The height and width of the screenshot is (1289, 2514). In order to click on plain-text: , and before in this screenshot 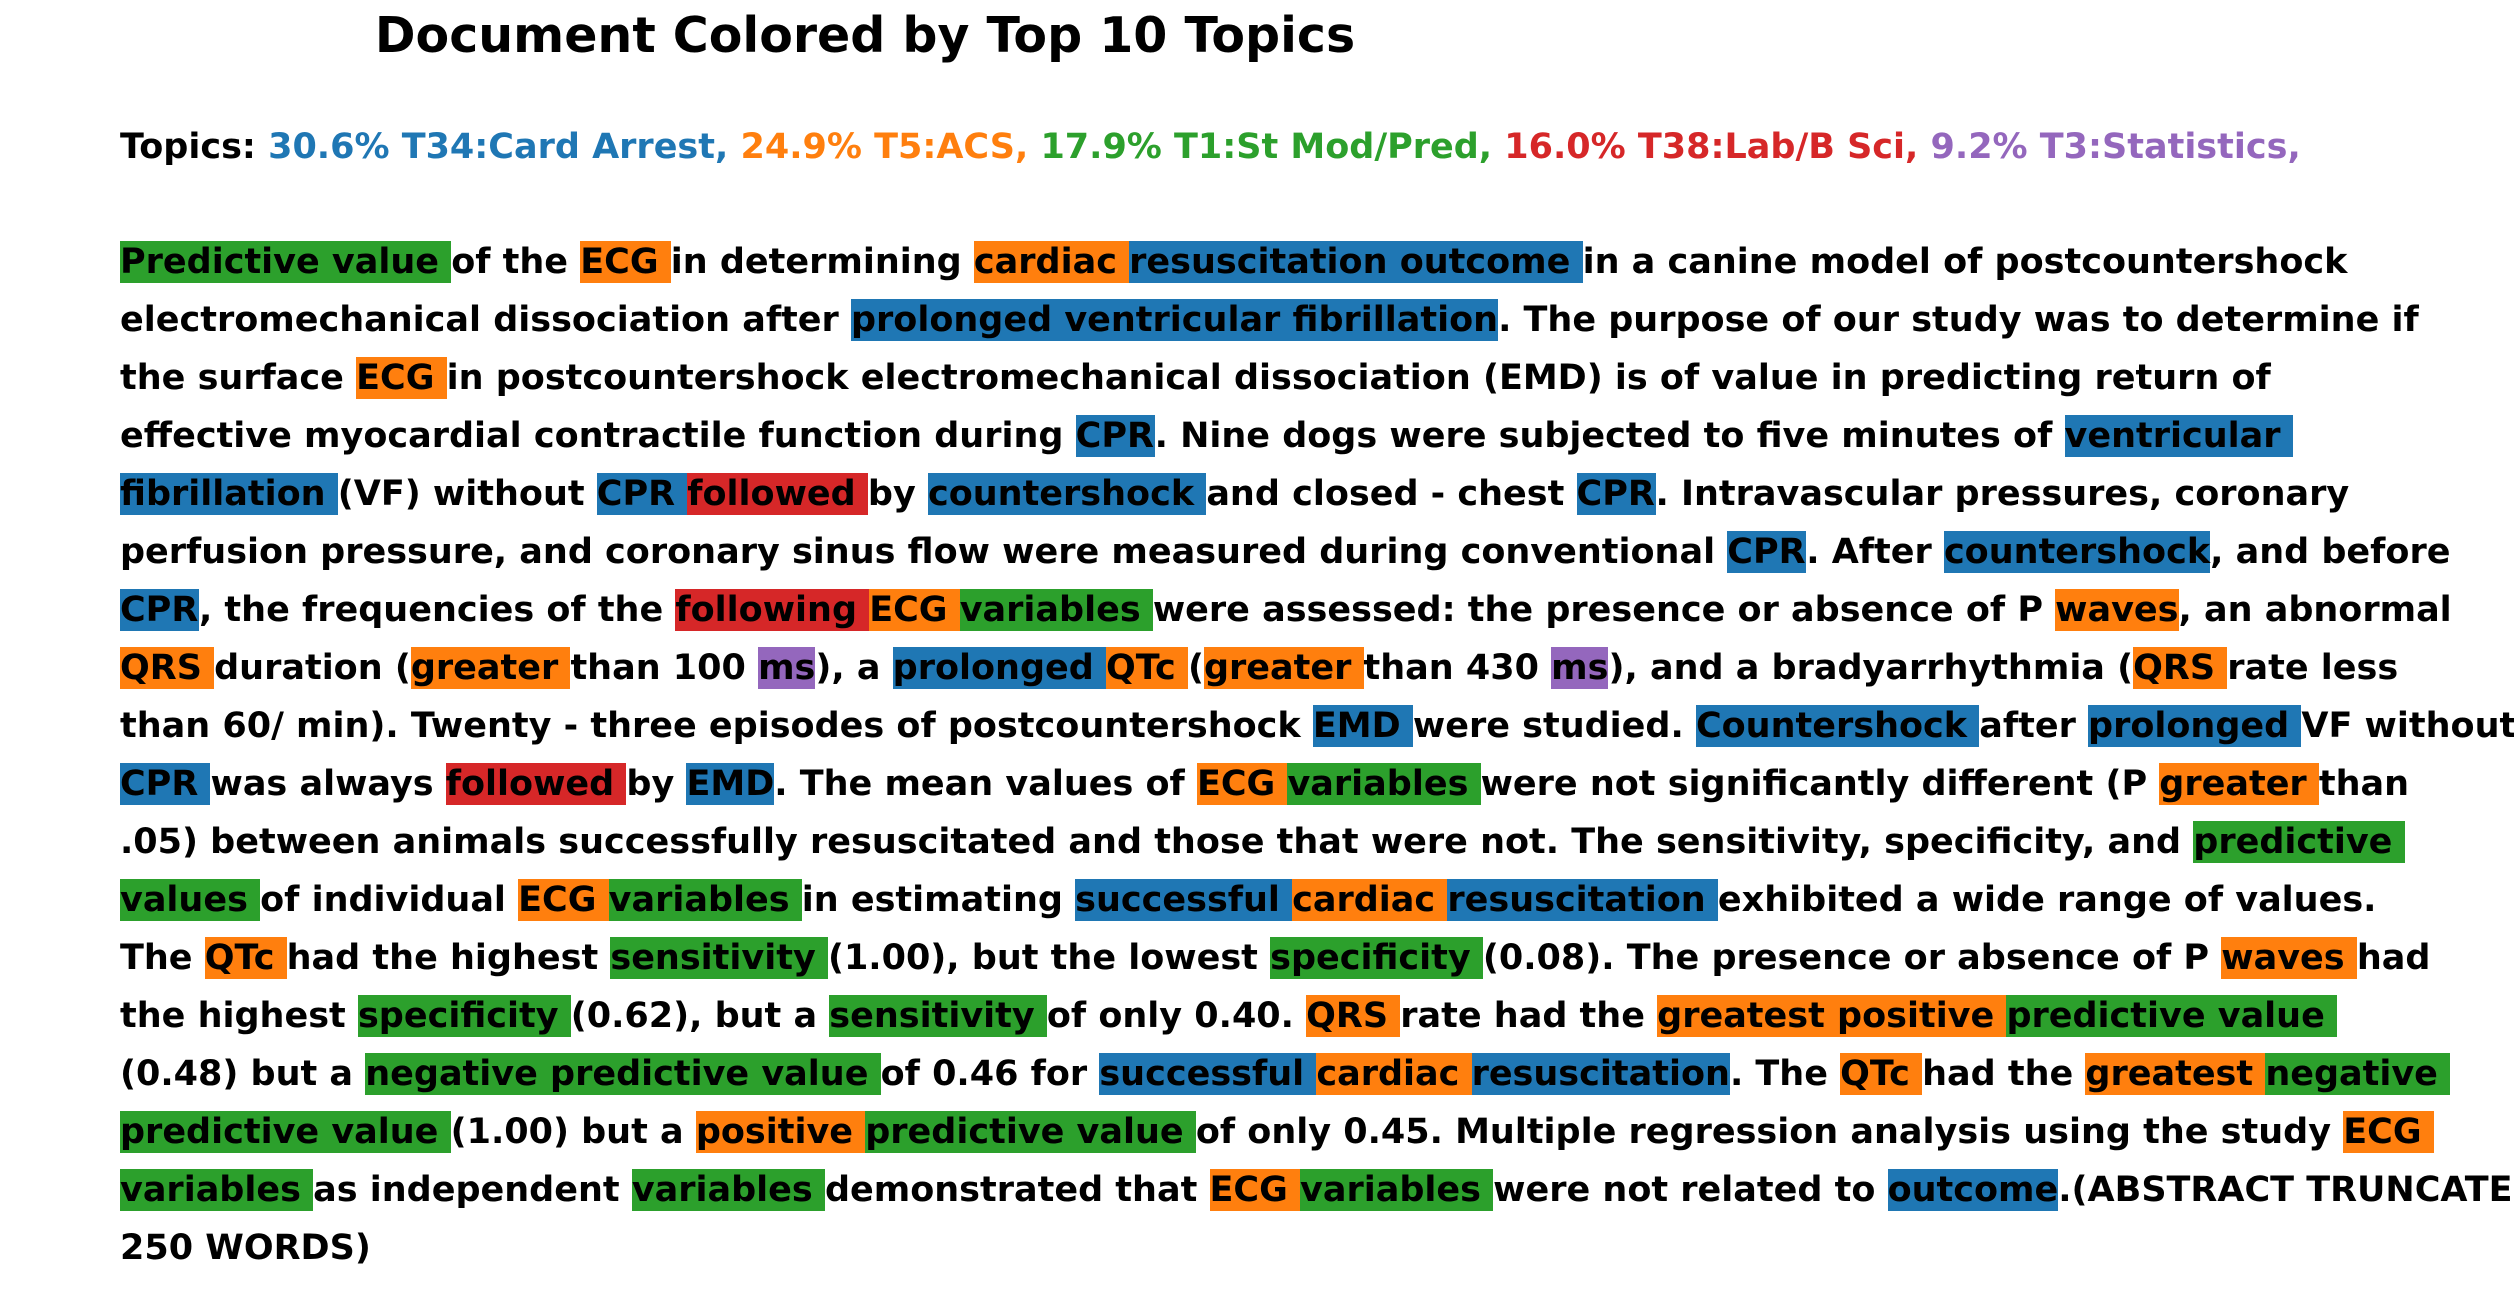, I will do `click(2330, 552)`.